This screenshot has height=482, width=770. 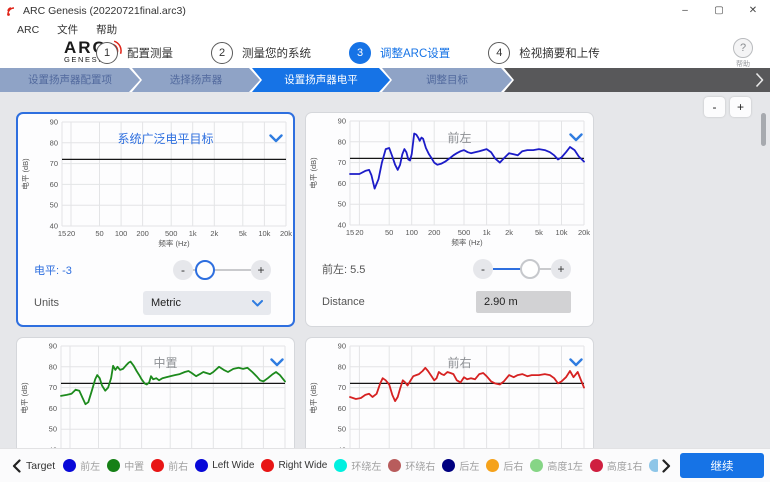 I want to click on panel-title: 中置, so click(x=165, y=363).